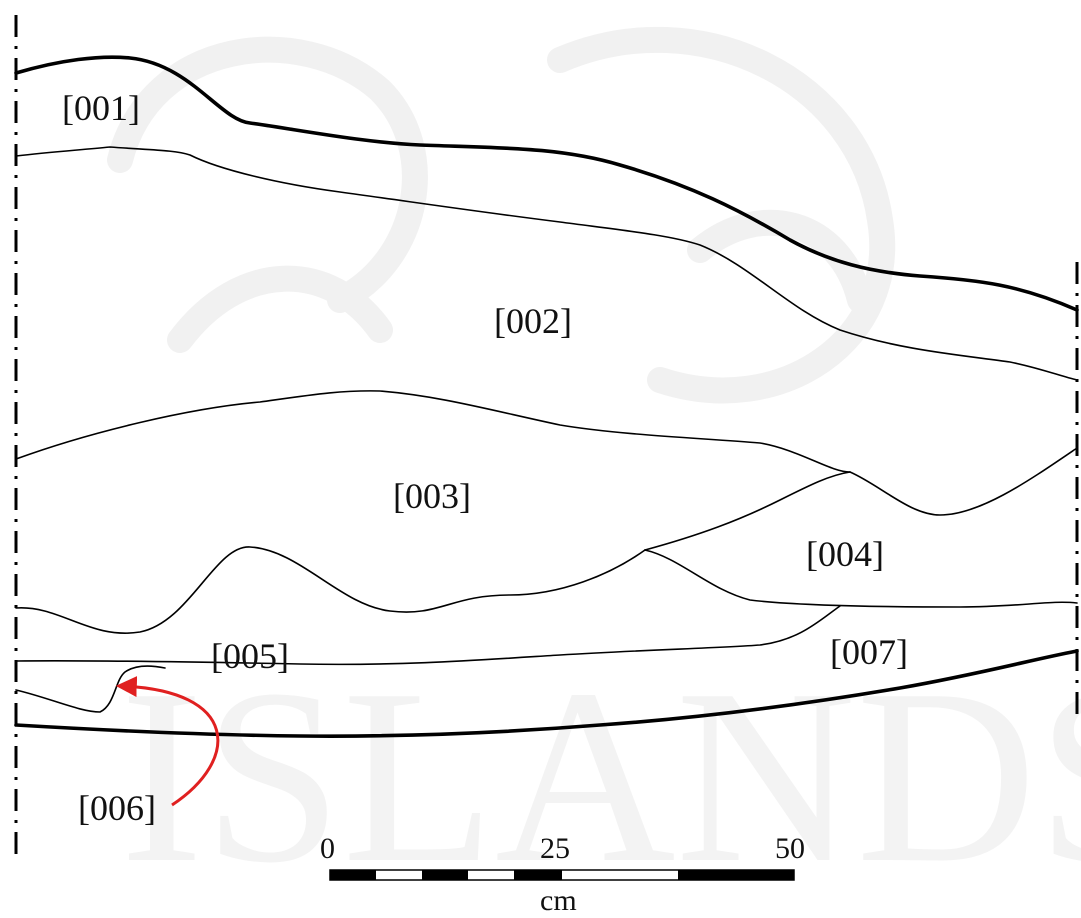  I want to click on layer-label-006: [006], so click(117, 808).